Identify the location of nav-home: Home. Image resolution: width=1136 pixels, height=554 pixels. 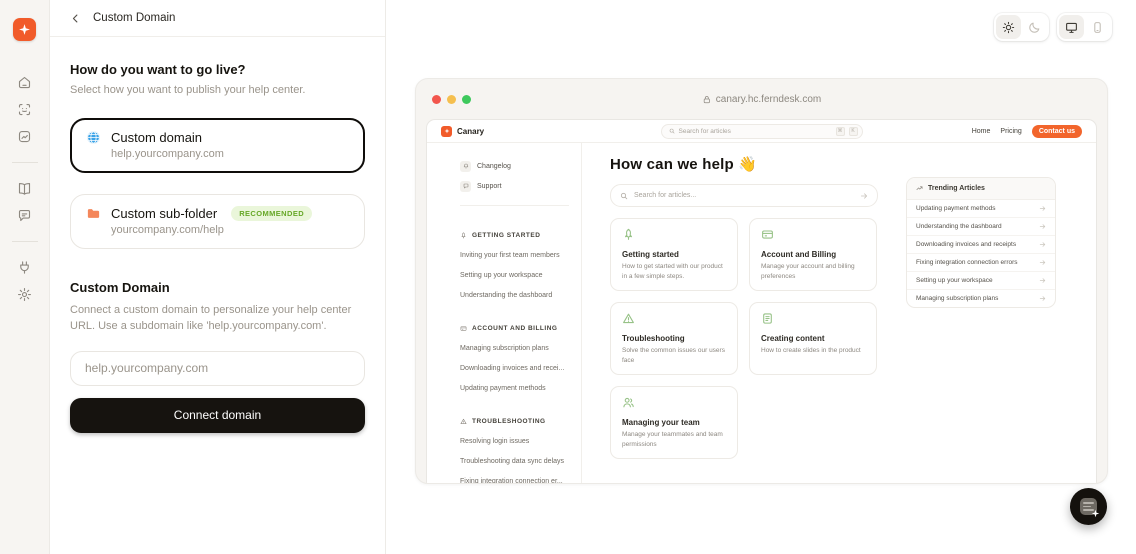
(981, 131).